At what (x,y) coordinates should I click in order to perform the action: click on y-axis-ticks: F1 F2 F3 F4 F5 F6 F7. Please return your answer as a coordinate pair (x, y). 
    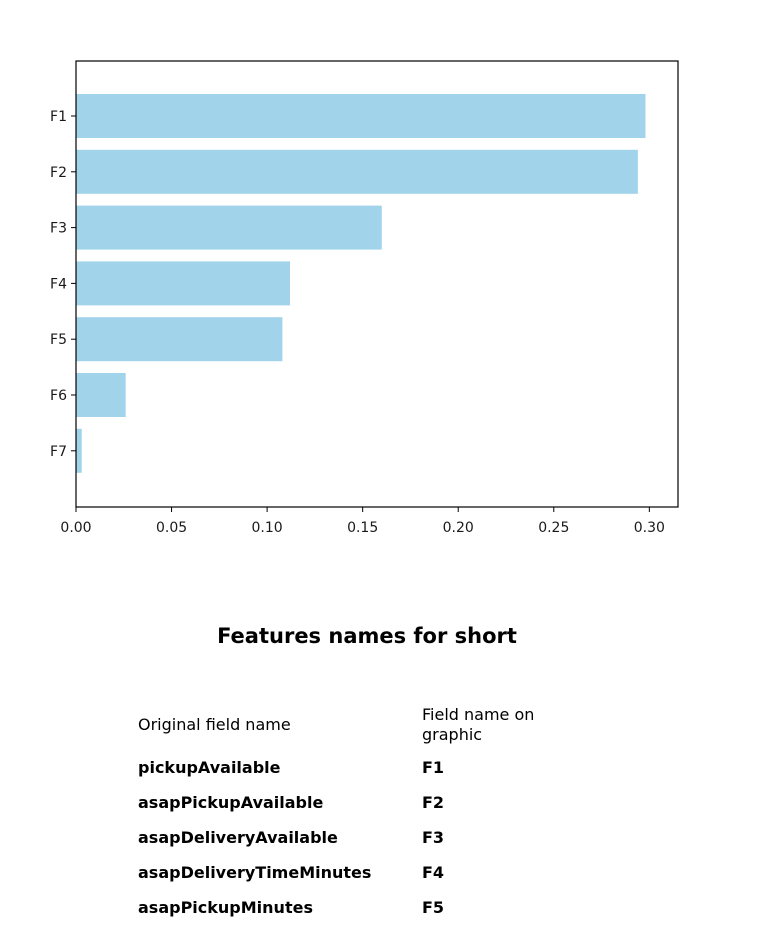
    Looking at the image, I should click on (63, 284).